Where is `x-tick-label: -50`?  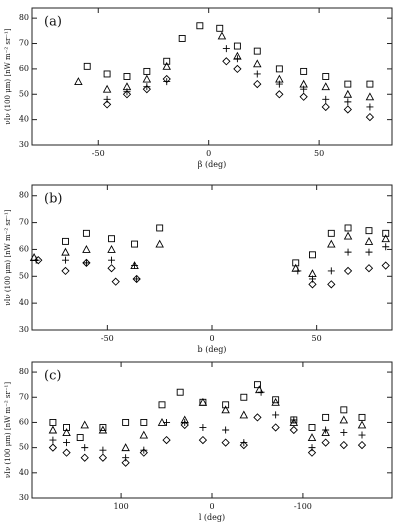
x-tick-label: -50 is located at coordinates (107, 338).